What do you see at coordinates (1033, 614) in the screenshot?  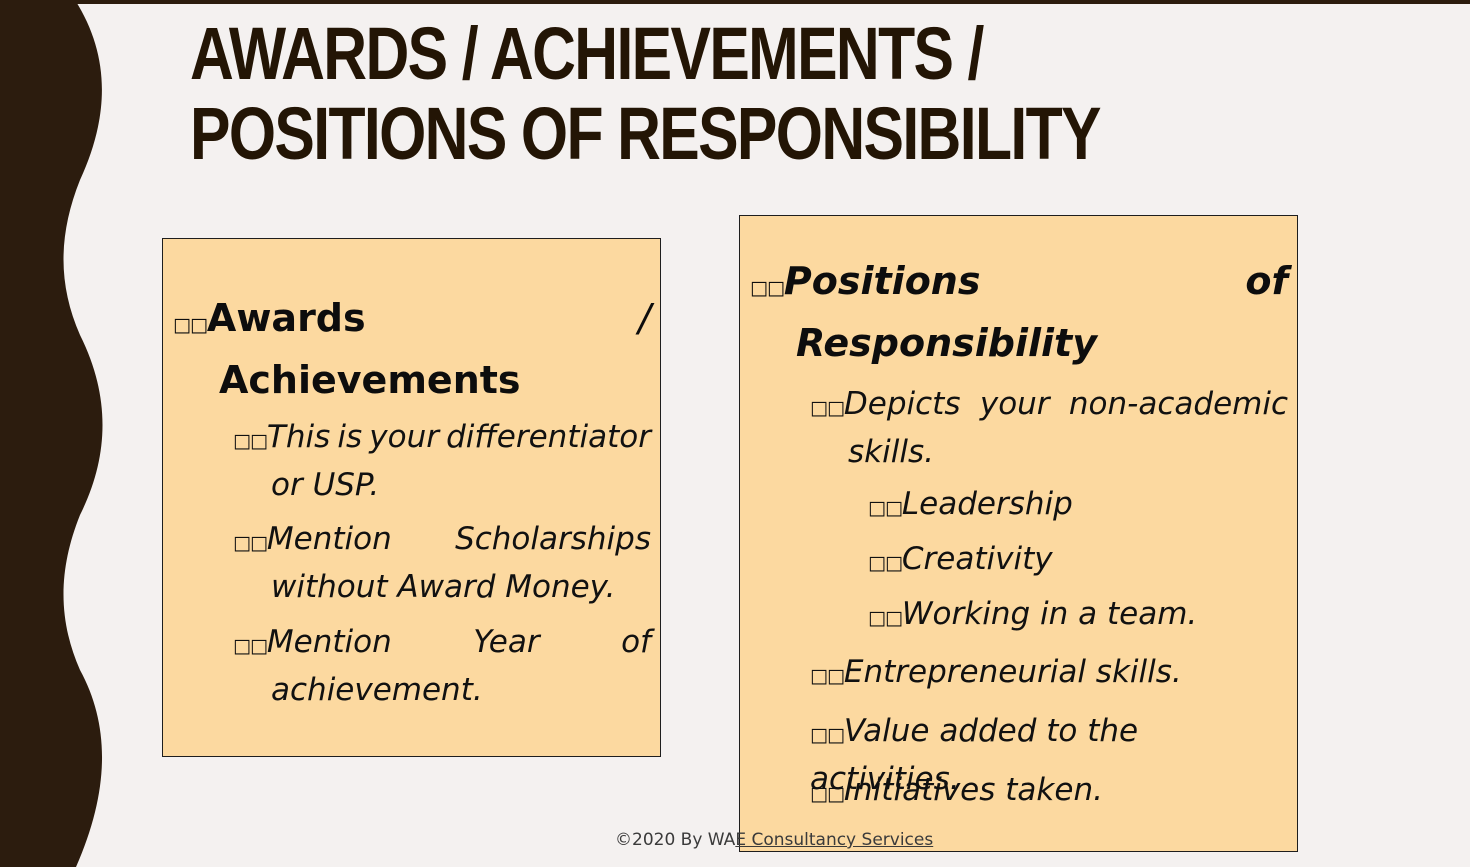 I see `sub-list-item: □□Working in a team.` at bounding box center [1033, 614].